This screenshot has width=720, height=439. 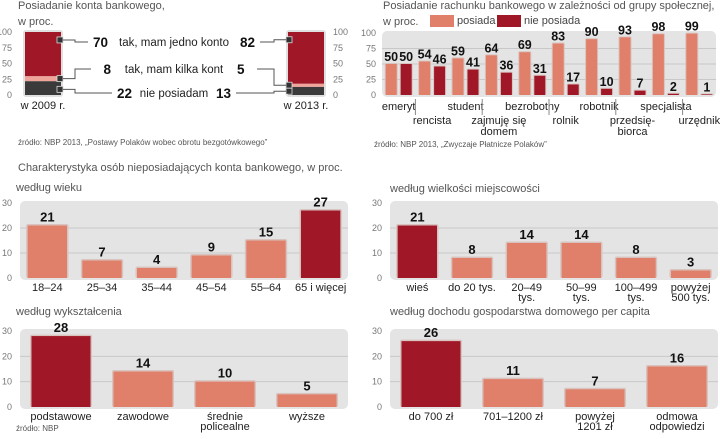 What do you see at coordinates (706, 87) in the screenshot?
I see `social-value-label: 1` at bounding box center [706, 87].